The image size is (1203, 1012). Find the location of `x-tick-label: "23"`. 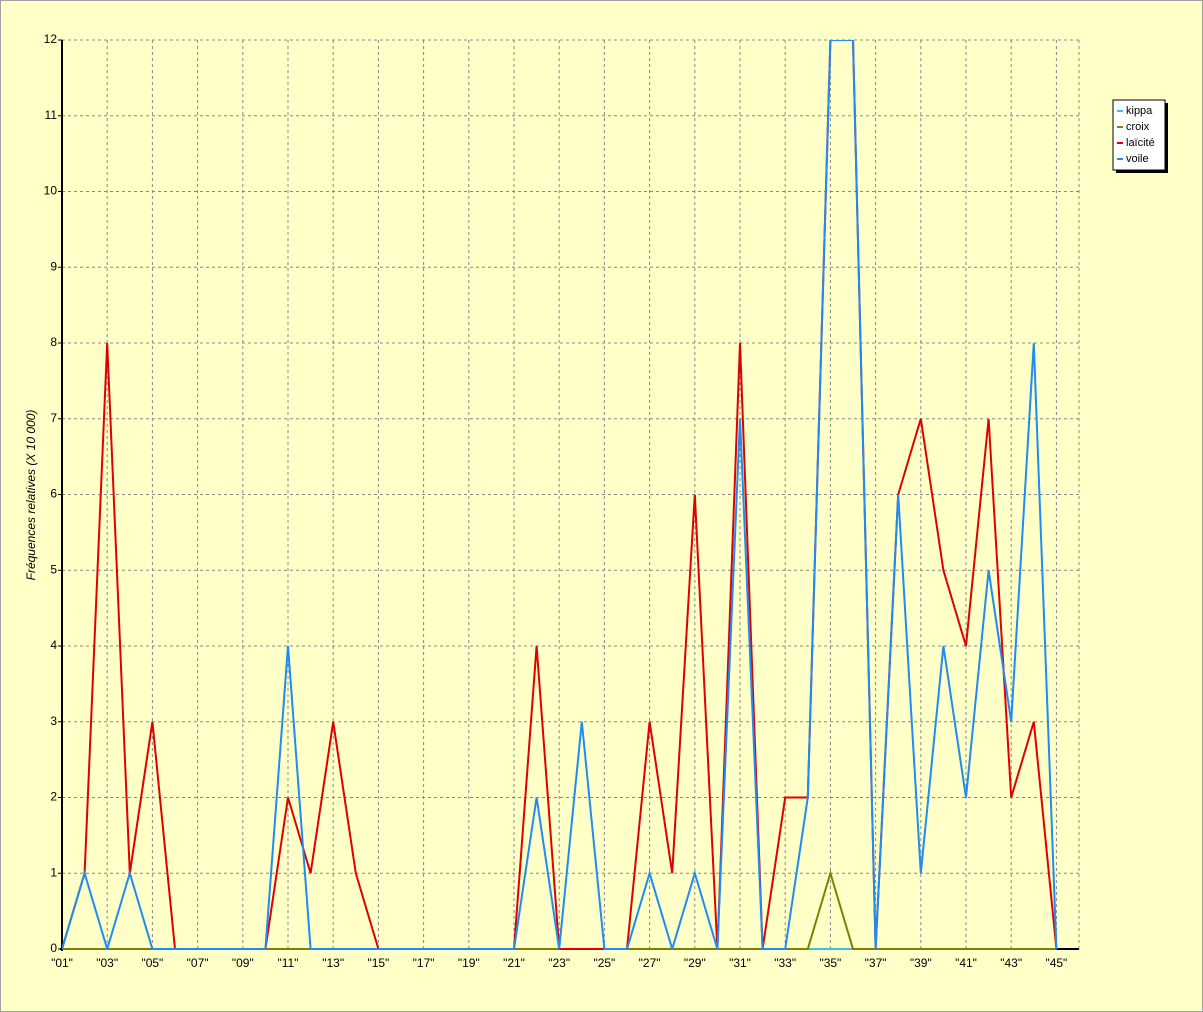

x-tick-label: "23" is located at coordinates (559, 963).